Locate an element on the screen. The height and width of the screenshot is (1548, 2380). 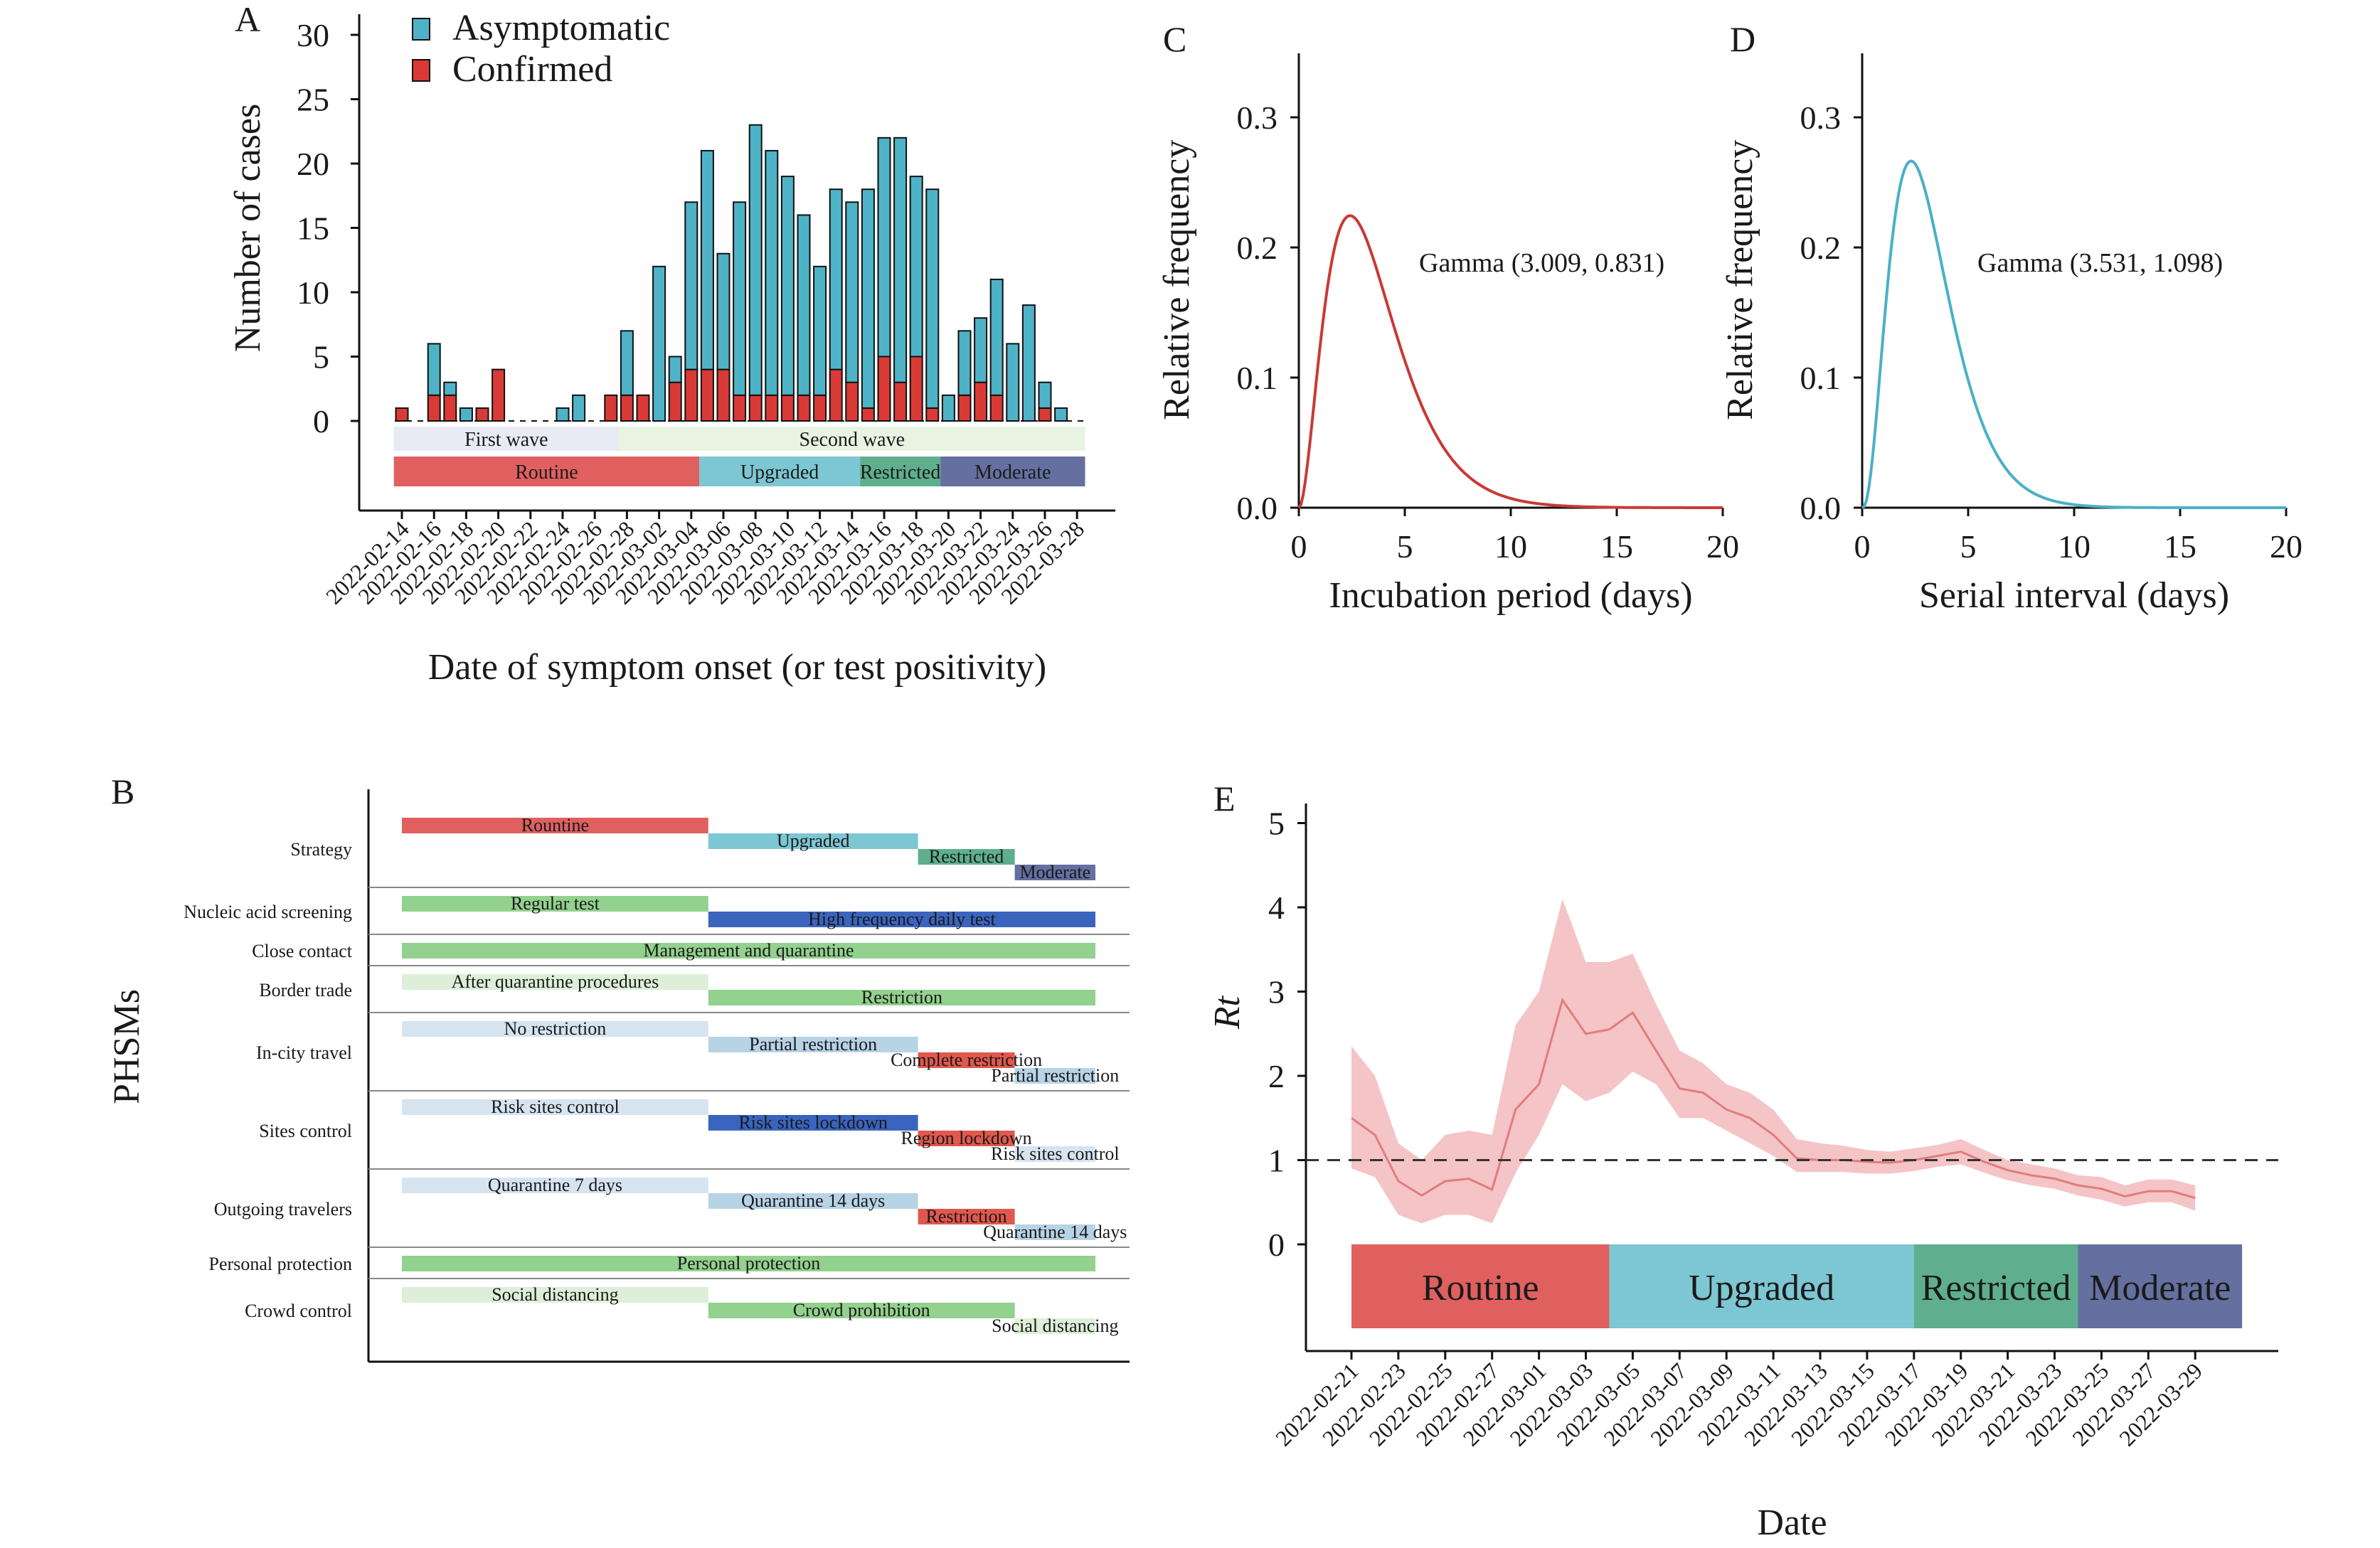
x-tick-label: 10 is located at coordinates (2074, 546).